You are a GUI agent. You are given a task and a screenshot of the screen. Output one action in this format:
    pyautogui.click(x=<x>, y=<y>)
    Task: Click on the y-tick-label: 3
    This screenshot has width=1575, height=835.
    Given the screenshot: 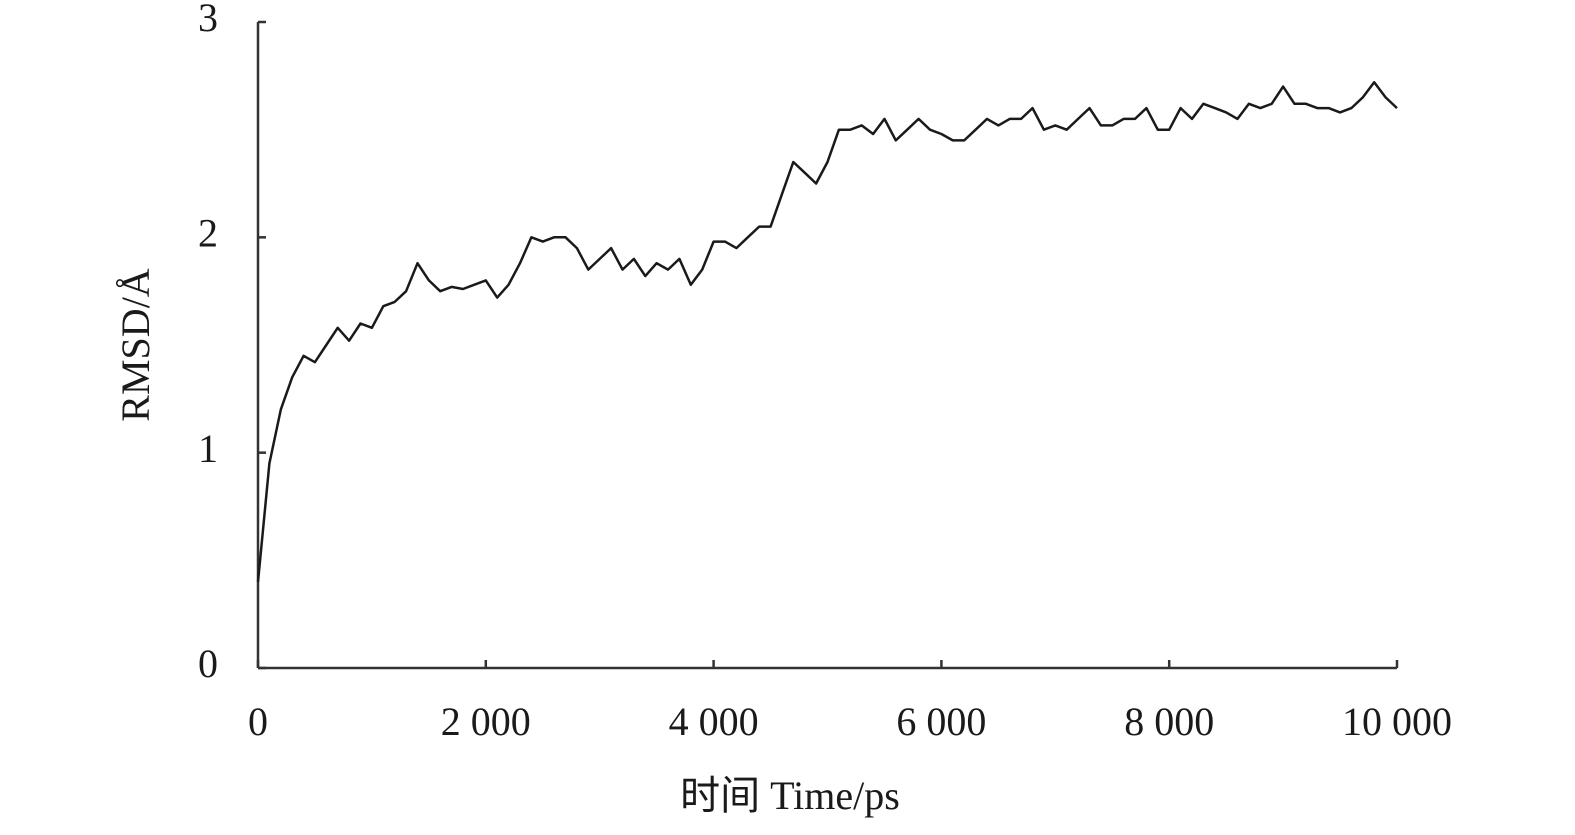 What is the action you would take?
    pyautogui.click(x=208, y=20)
    